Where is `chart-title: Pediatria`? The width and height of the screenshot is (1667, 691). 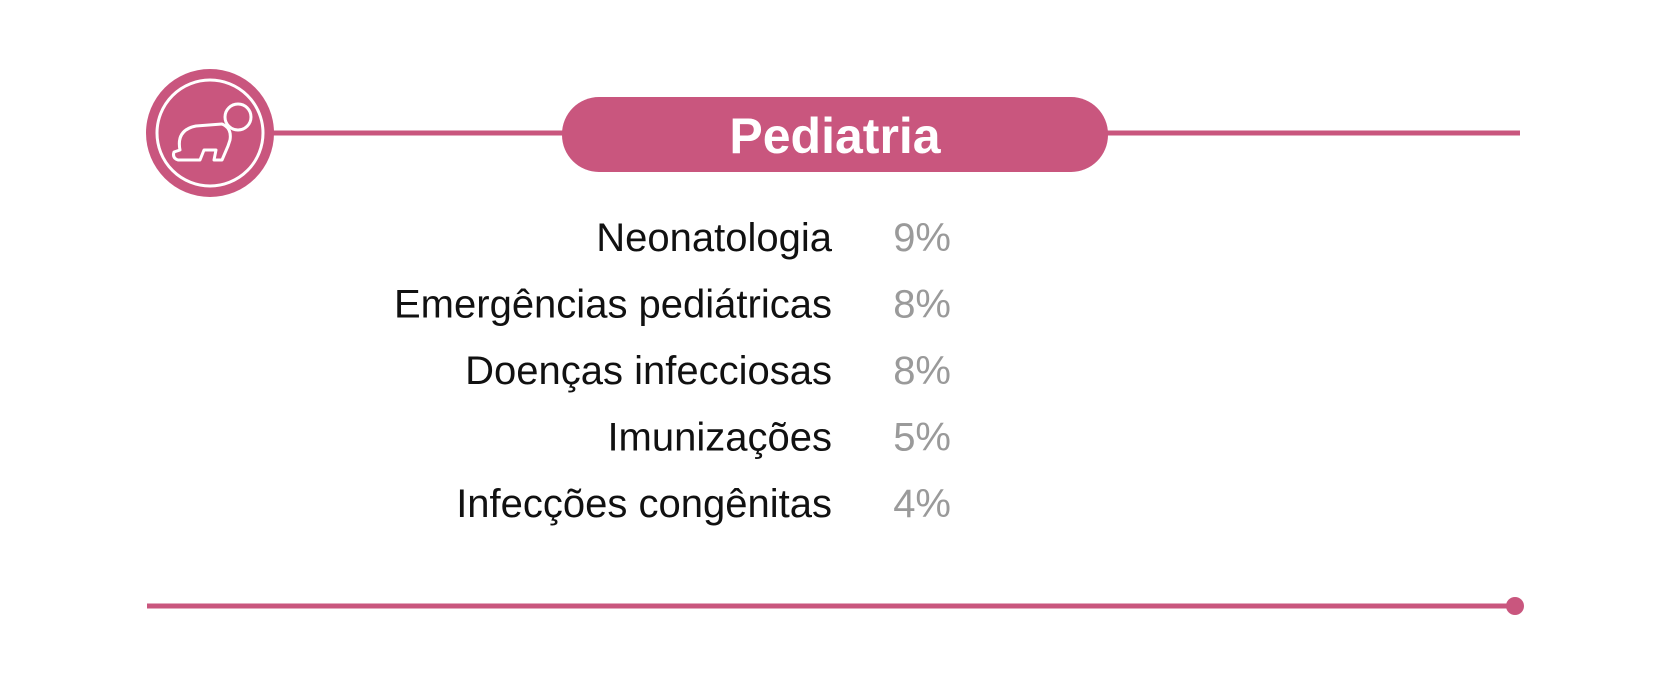
chart-title: Pediatria is located at coordinates (835, 136).